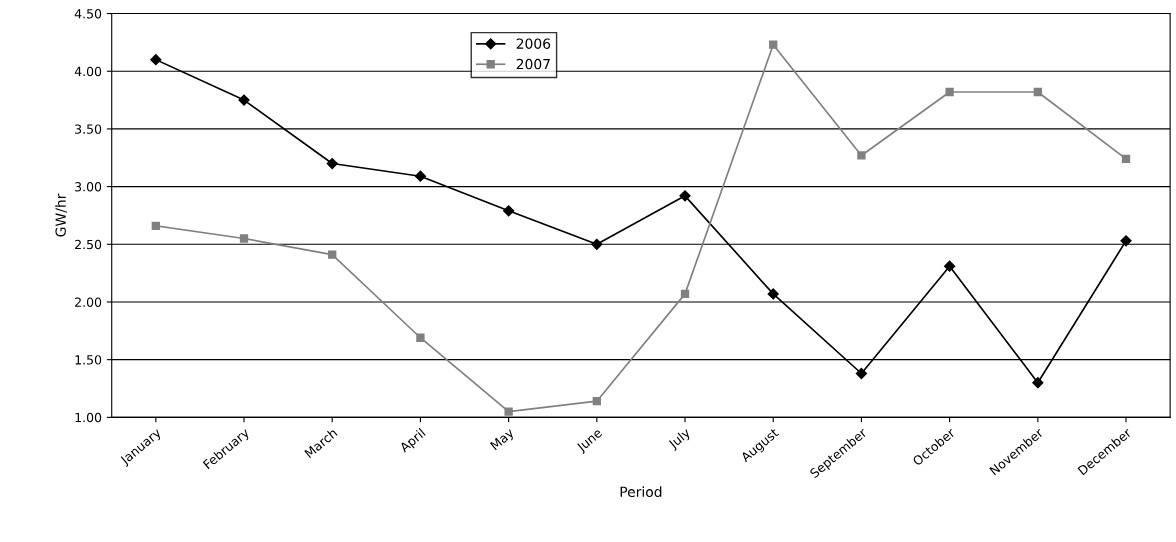 The image size is (1176, 542). What do you see at coordinates (503, 440) in the screenshot?
I see `x-tick-label: May` at bounding box center [503, 440].